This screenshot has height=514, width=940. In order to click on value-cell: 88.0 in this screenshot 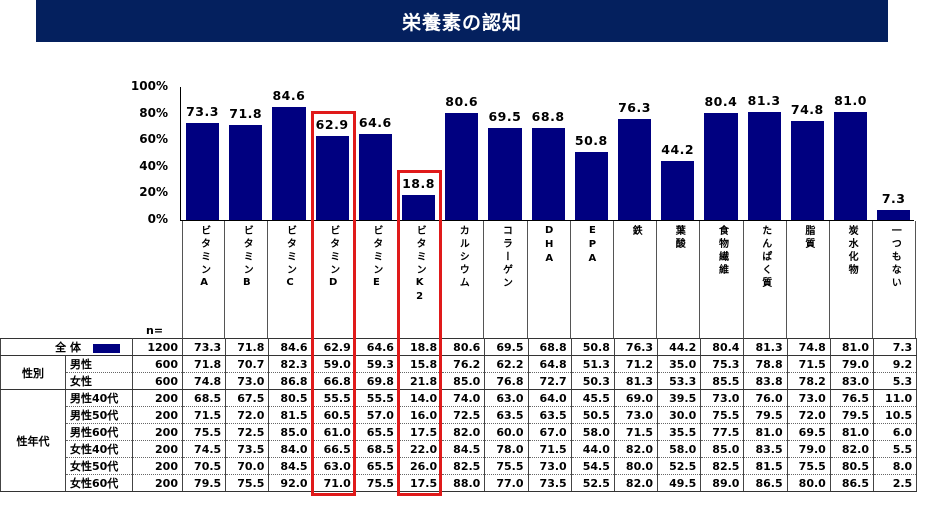, I will do `click(463, 483)`.